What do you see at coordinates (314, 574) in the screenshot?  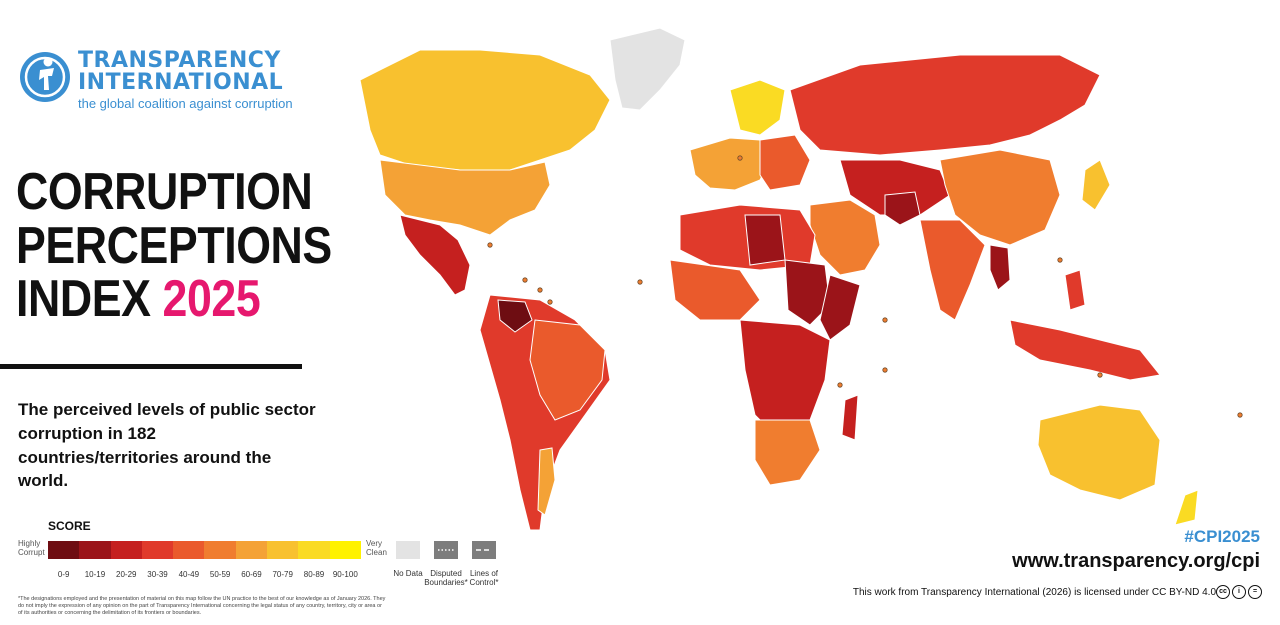 I see `score-label-80-89: 80-89` at bounding box center [314, 574].